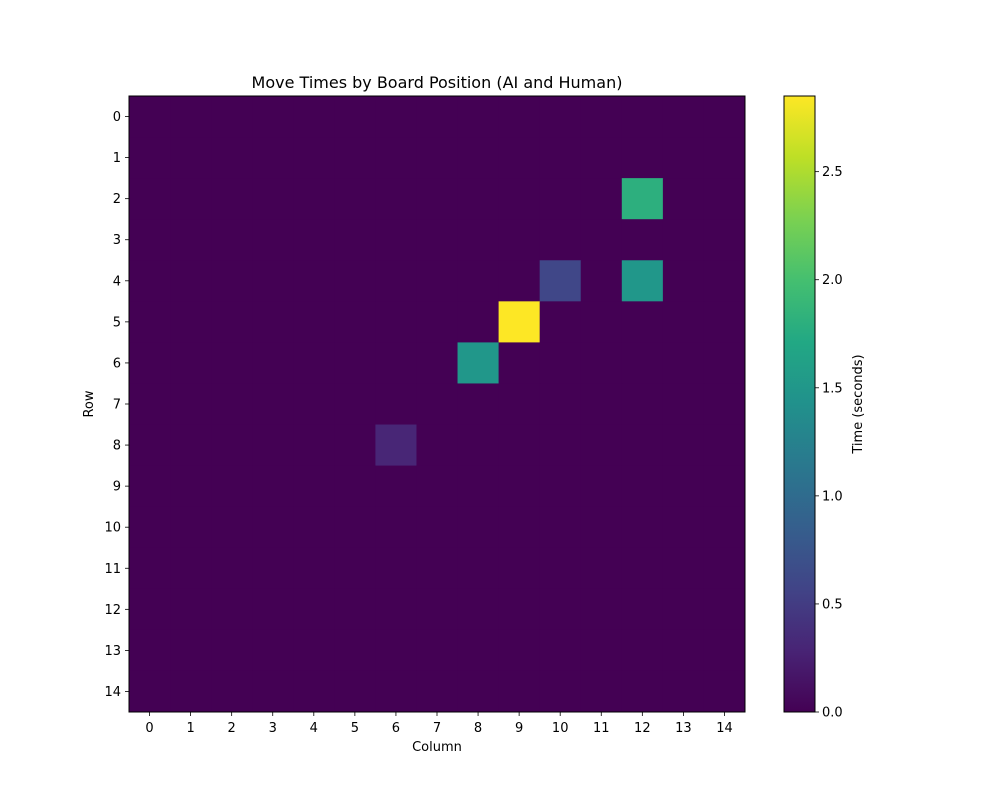 Image resolution: width=1000 pixels, height=800 pixels. What do you see at coordinates (191, 158) in the screenshot?
I see `heatmap-cell-r1-c1` at bounding box center [191, 158].